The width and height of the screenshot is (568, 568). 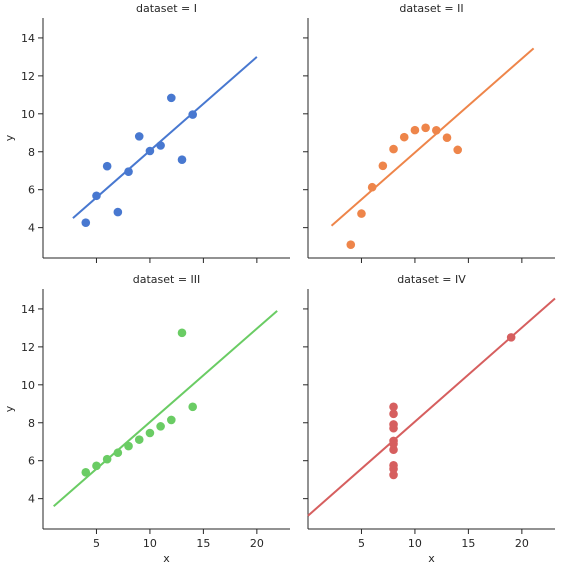 I want to click on panel-title: dataset = IV, so click(x=431, y=279).